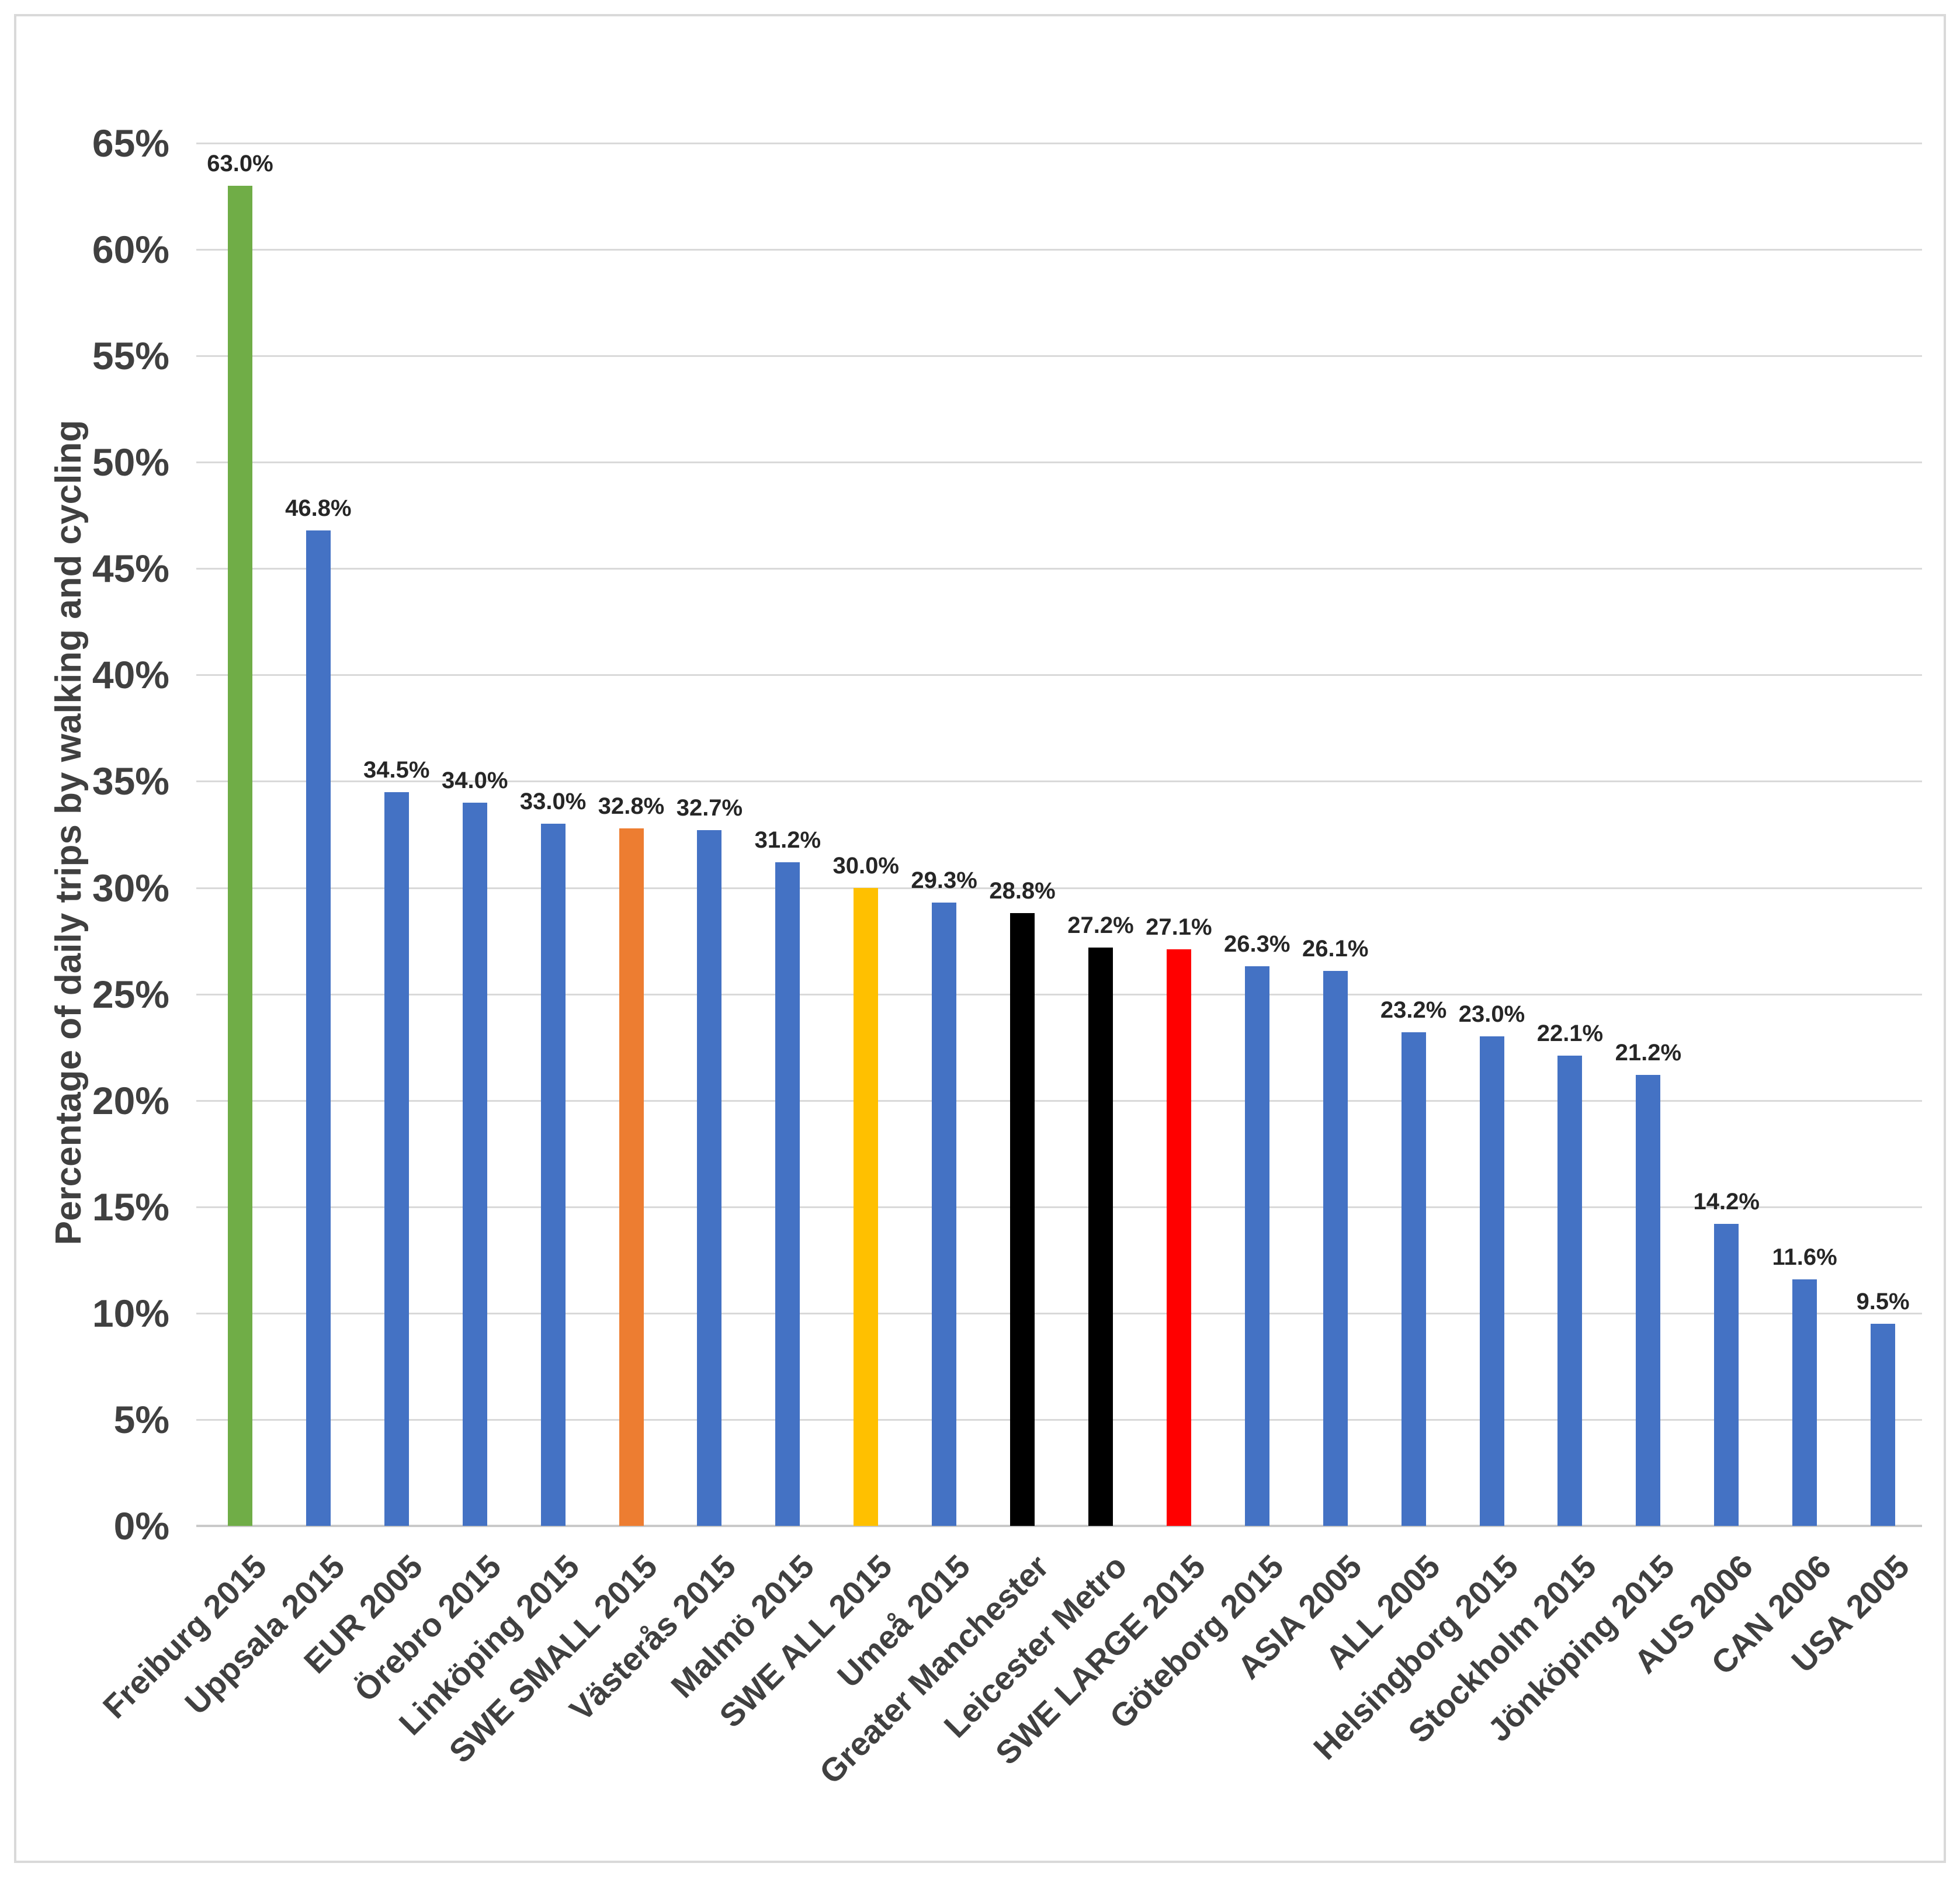 This screenshot has height=1877, width=1960. Describe the element at coordinates (141, 1419) in the screenshot. I see `y-axis-tick-label: 5%` at that location.